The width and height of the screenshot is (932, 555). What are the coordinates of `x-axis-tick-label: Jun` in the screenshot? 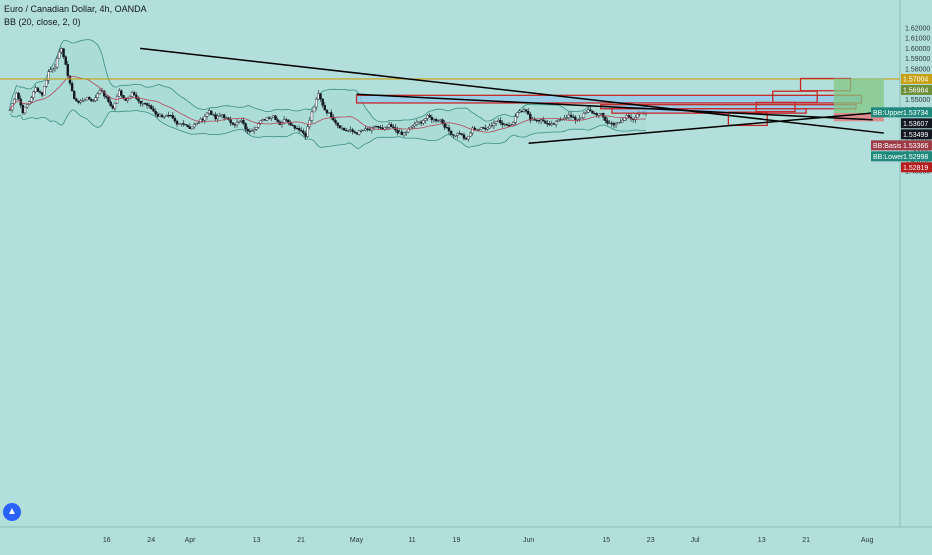 It's located at (528, 540).